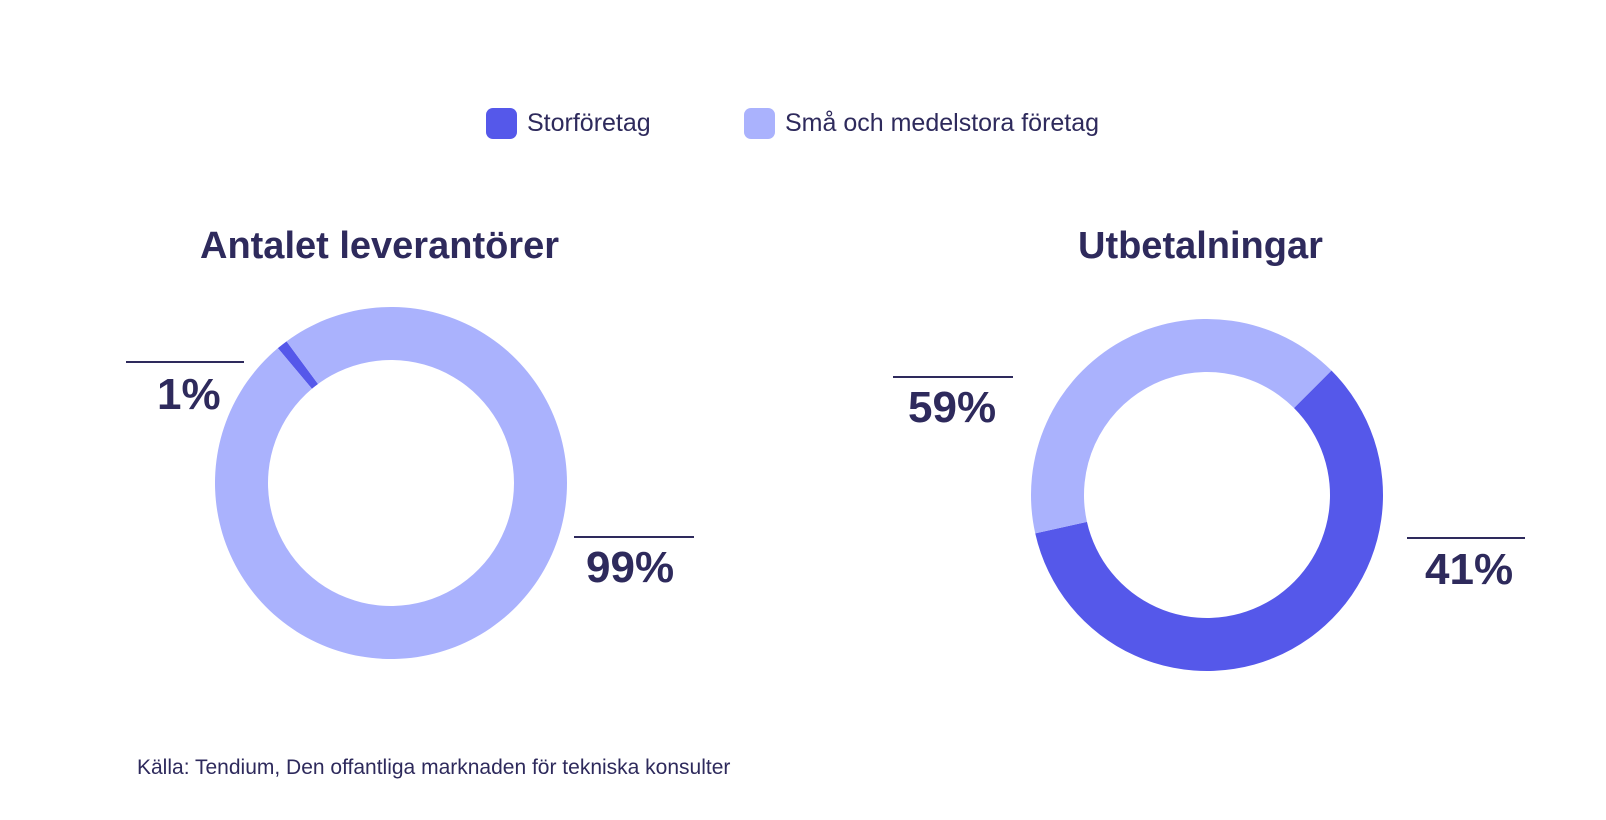 The height and width of the screenshot is (820, 1606). What do you see at coordinates (953, 377) in the screenshot?
I see `label-rule-payments-large` at bounding box center [953, 377].